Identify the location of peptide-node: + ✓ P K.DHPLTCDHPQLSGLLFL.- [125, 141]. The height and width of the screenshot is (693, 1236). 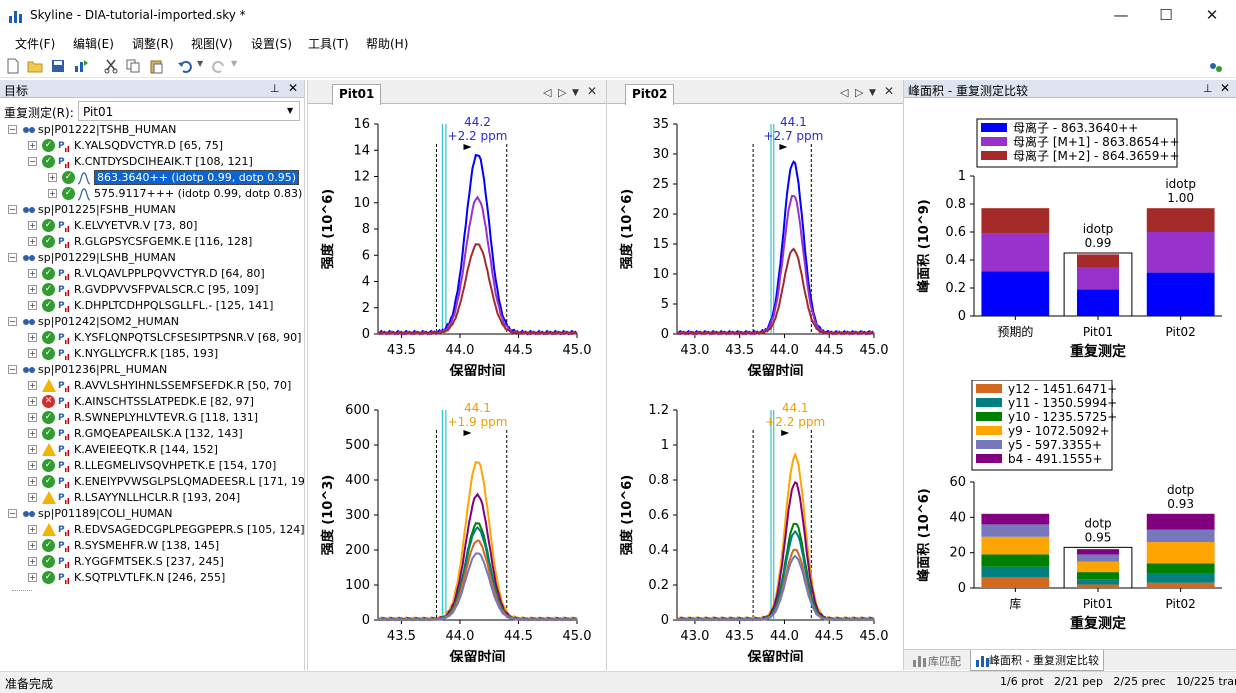
(152, 306).